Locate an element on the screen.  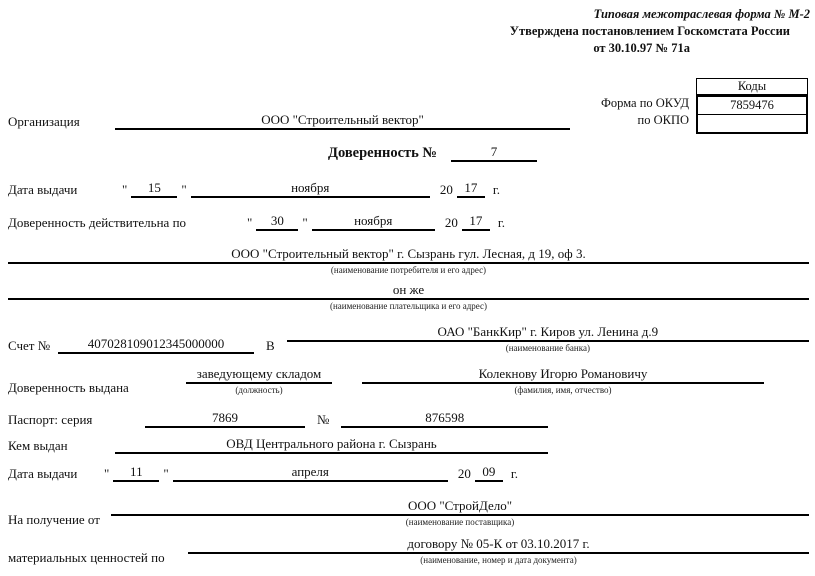
valid-year-field: 17 is located at coordinates (475, 222).